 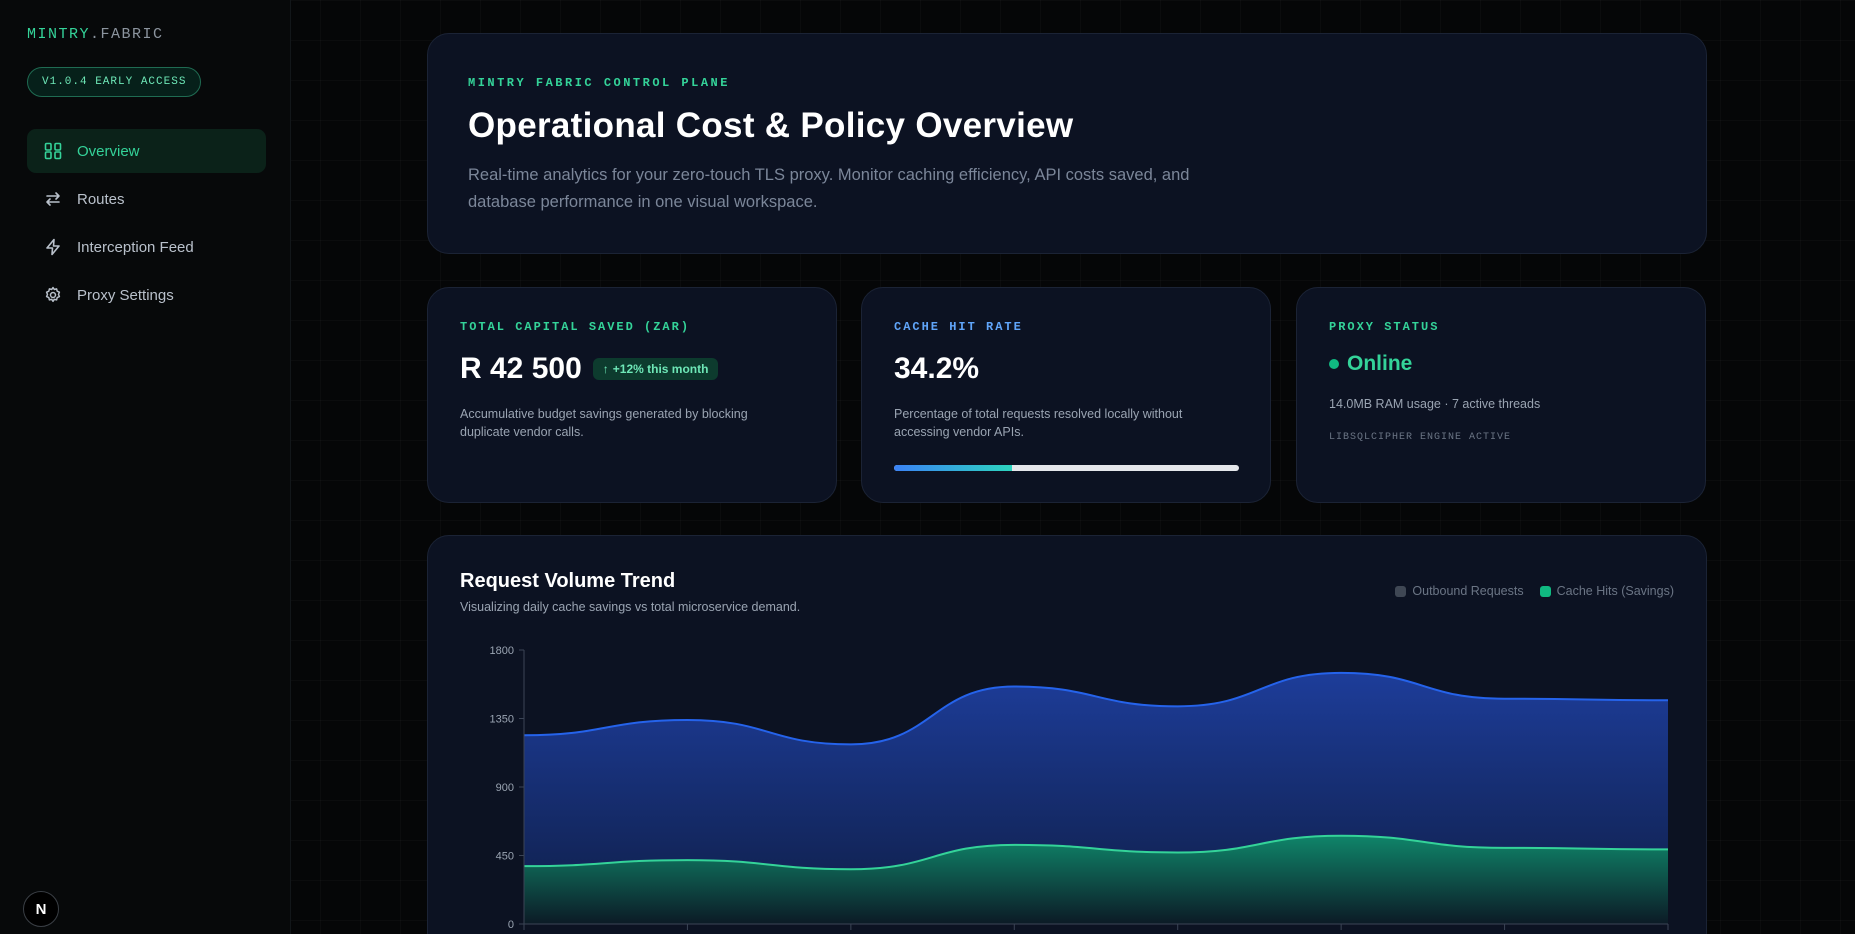 I want to click on gear-icon, so click(x=53, y=295).